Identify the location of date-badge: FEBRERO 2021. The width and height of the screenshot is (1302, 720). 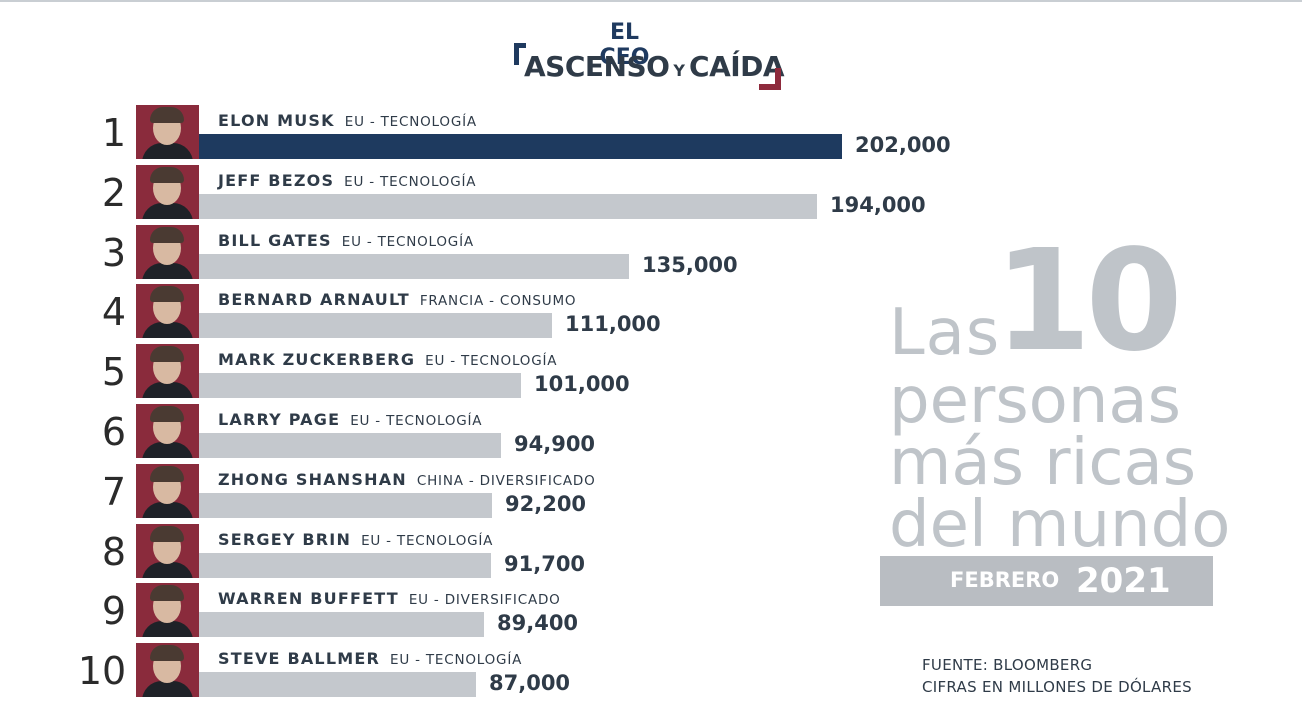
(1046, 581).